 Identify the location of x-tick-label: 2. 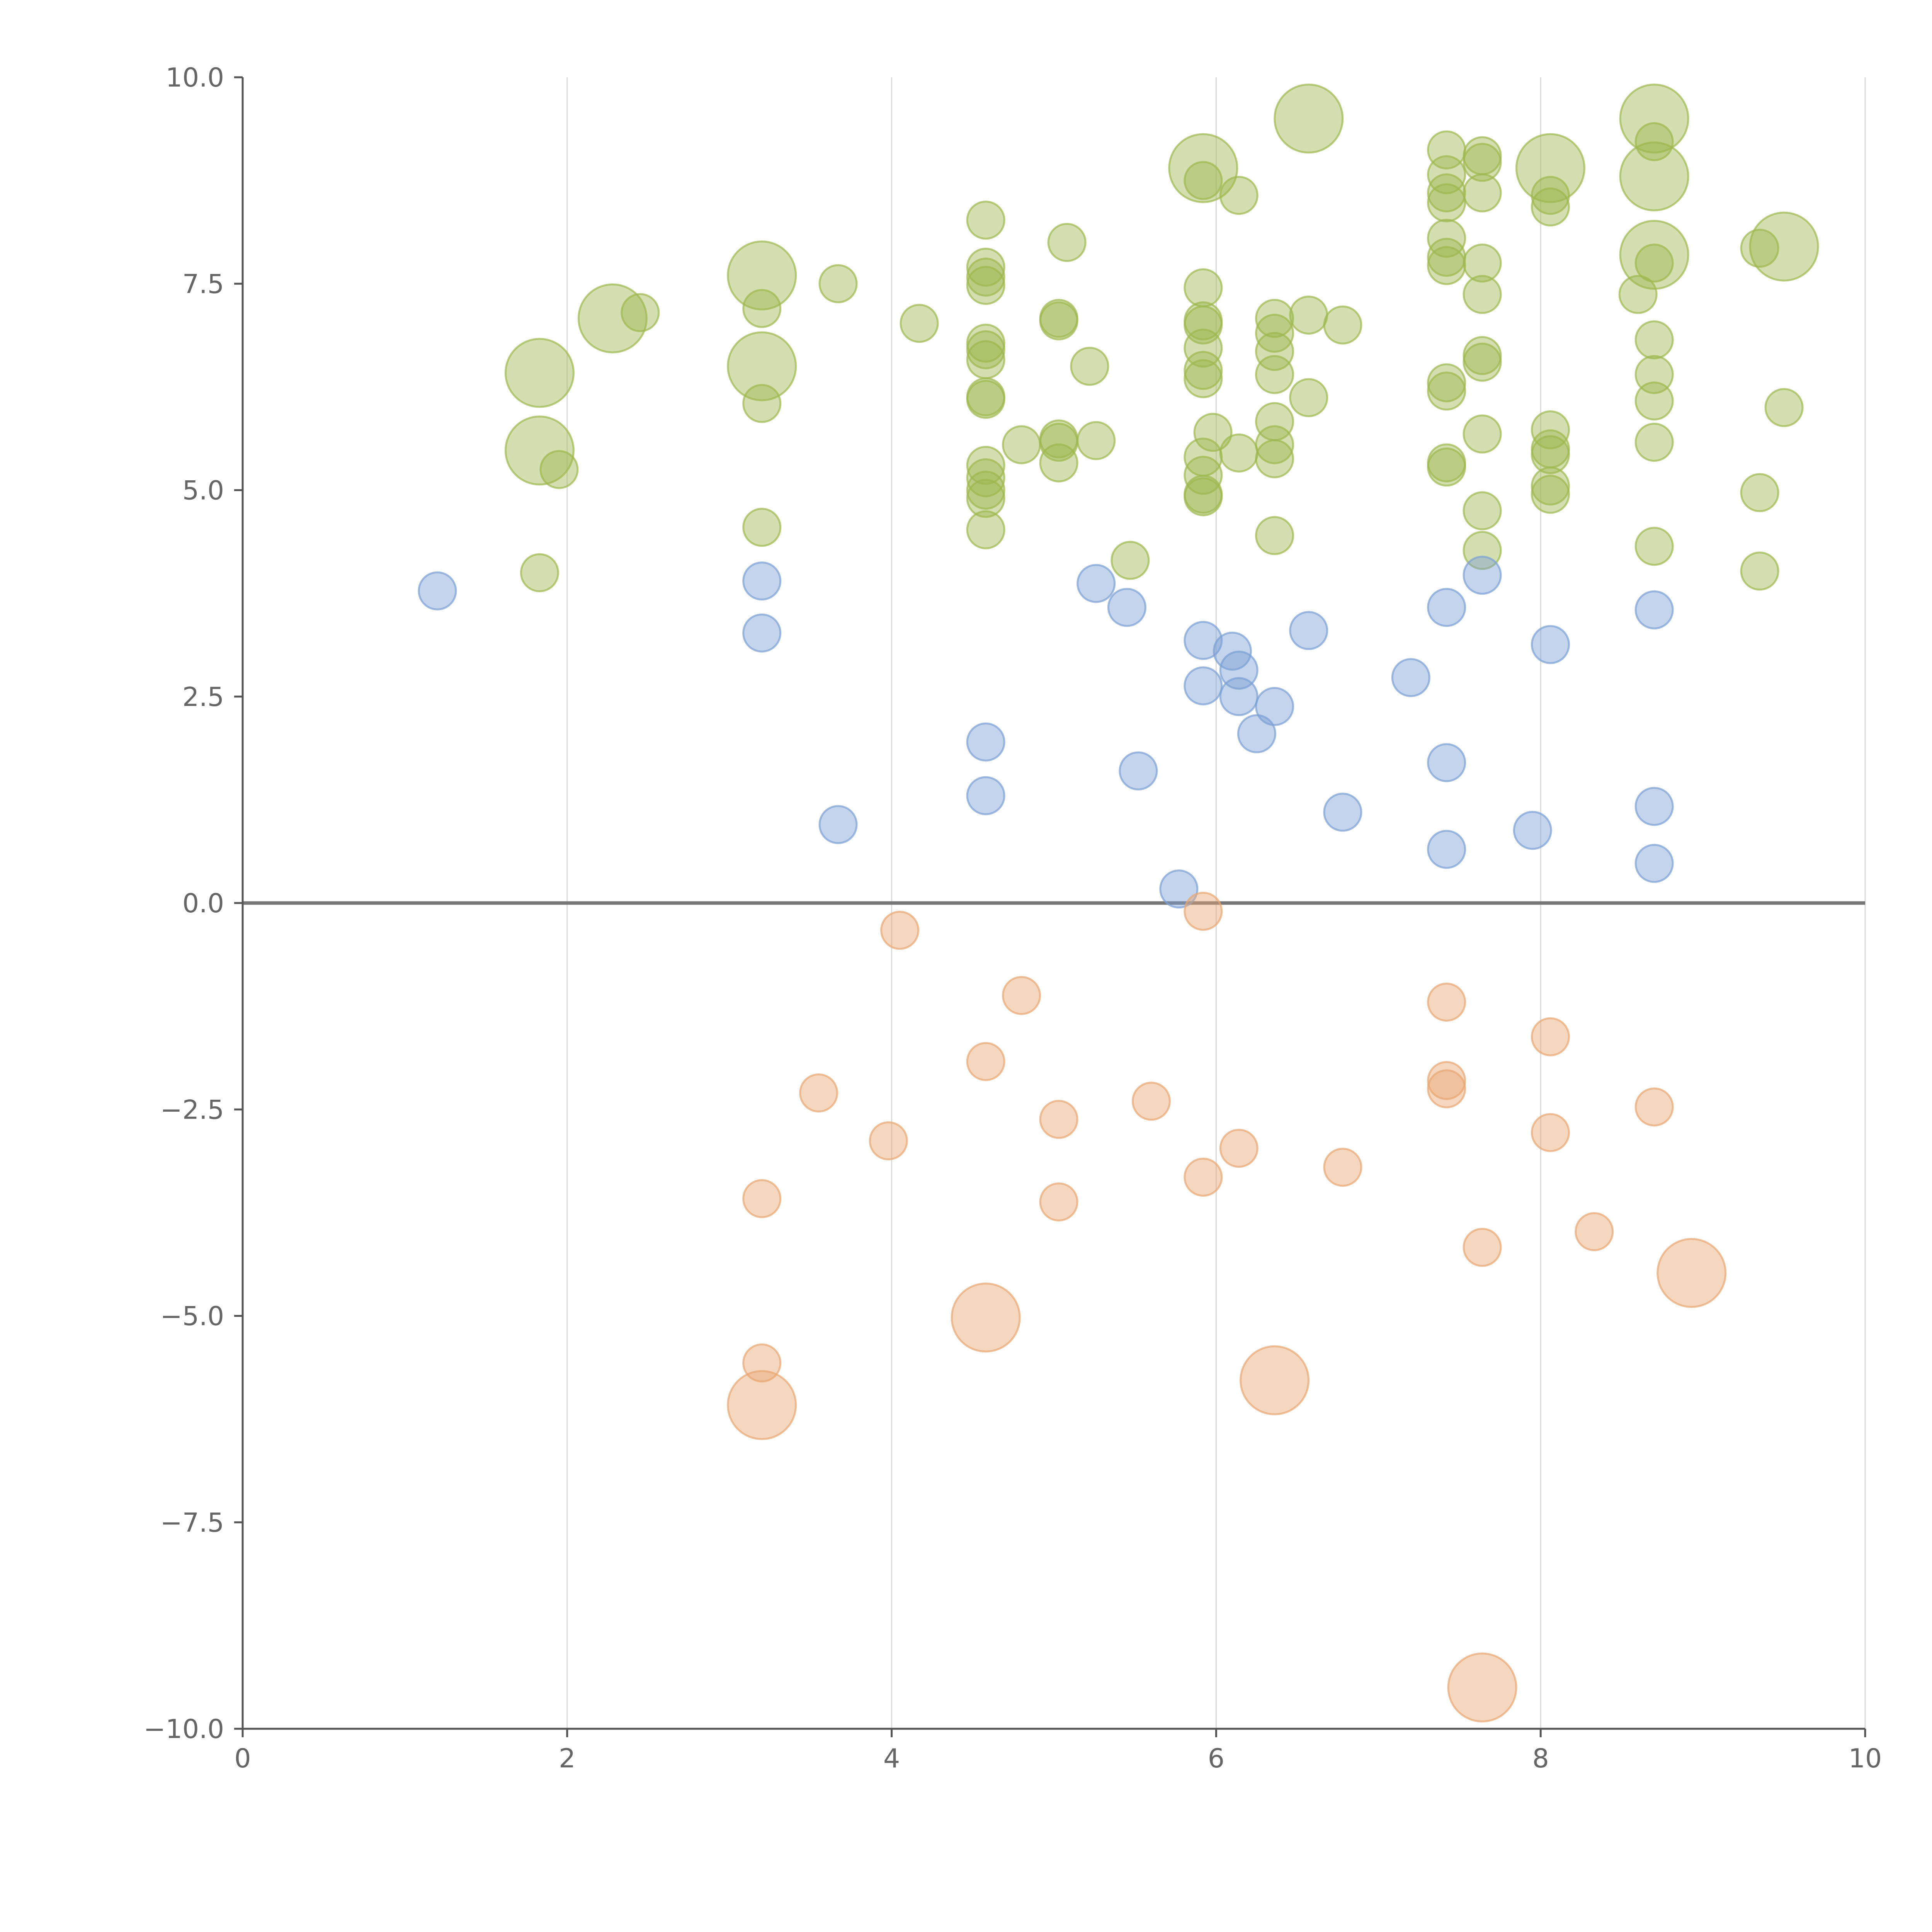
(567, 1758).